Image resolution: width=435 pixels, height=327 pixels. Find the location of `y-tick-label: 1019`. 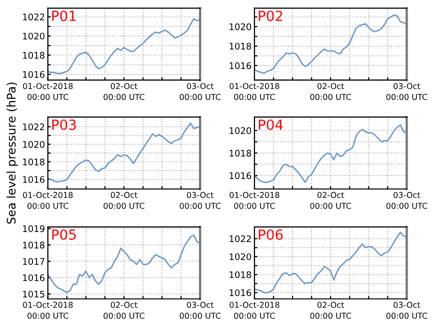

y-tick-label: 1019 is located at coordinates (33, 228).